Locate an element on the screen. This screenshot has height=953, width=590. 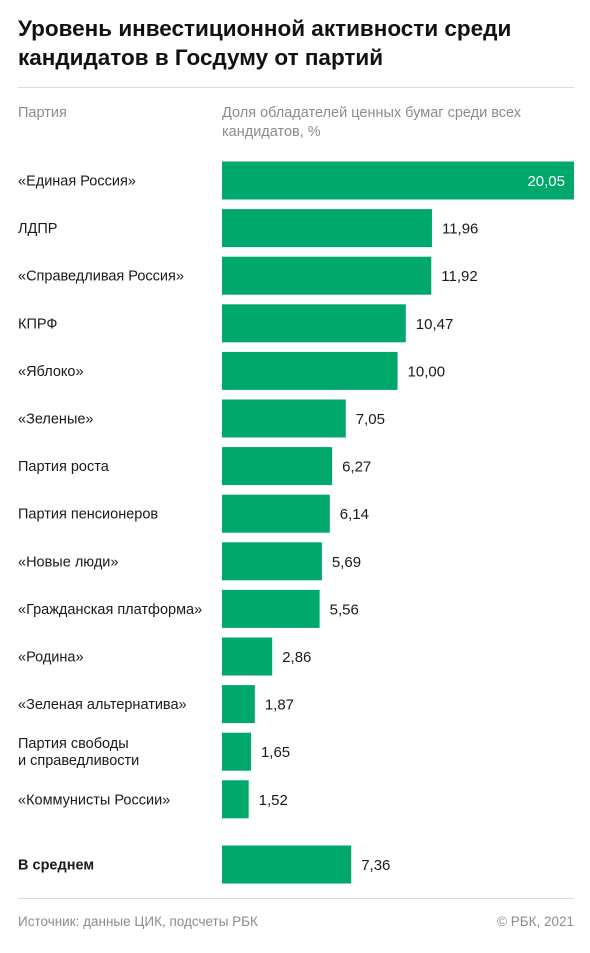
bar-row-value-label: 1,52 is located at coordinates (273, 800).